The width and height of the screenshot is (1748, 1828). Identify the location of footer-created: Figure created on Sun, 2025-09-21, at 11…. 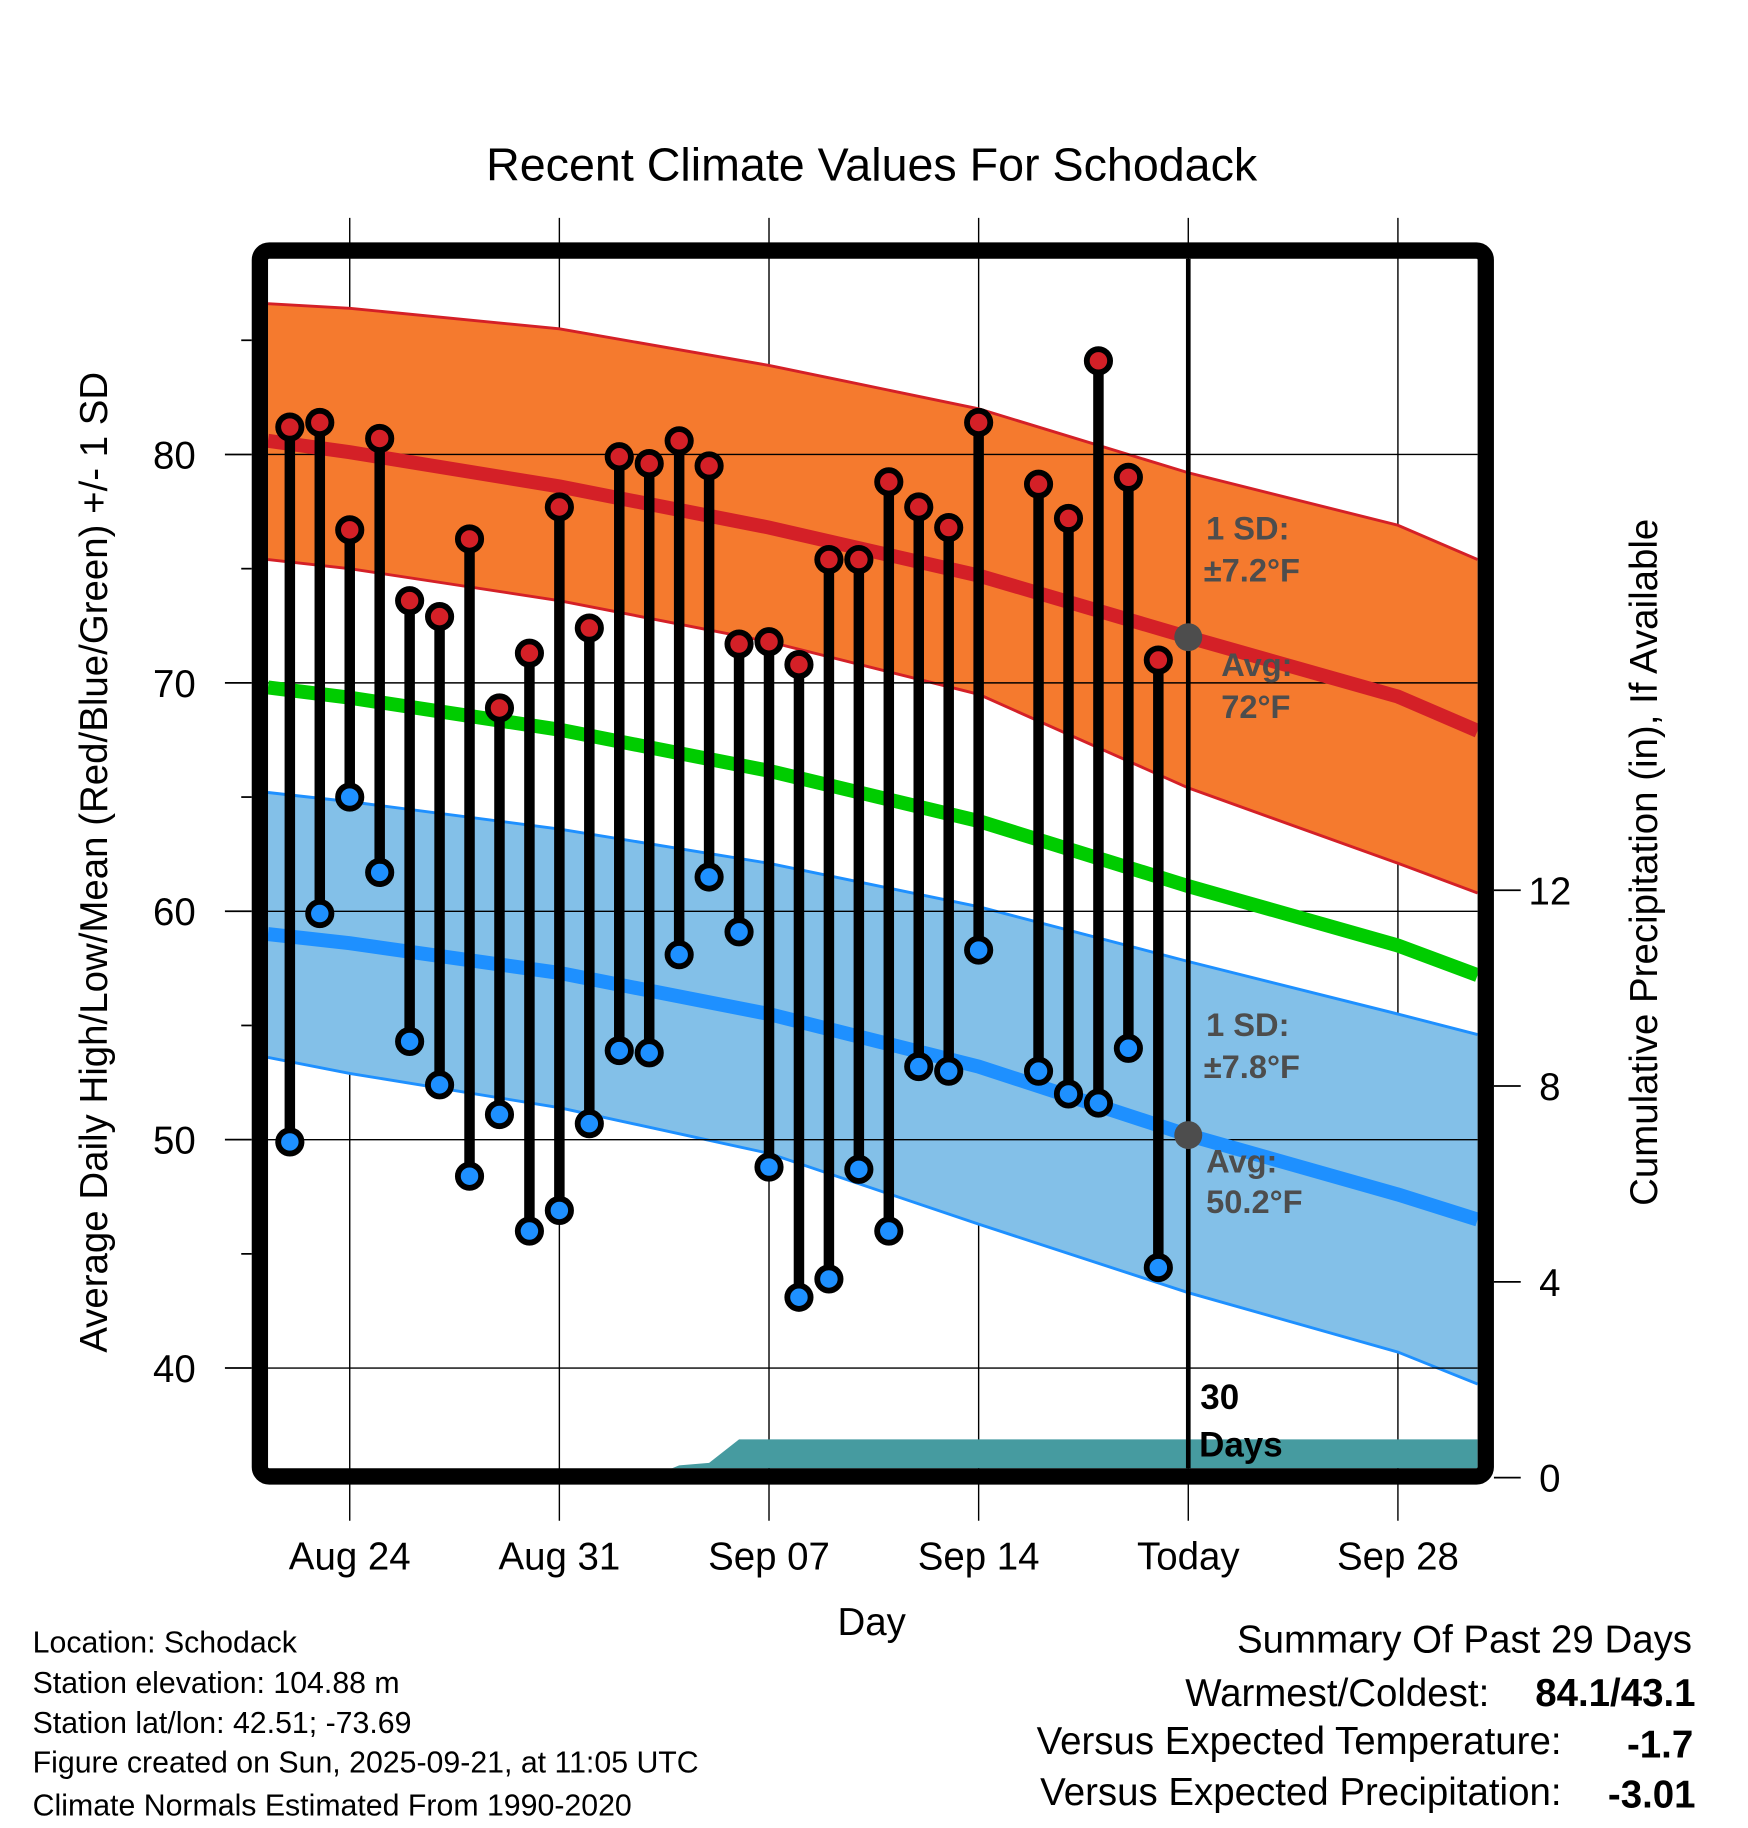
(366, 1762).